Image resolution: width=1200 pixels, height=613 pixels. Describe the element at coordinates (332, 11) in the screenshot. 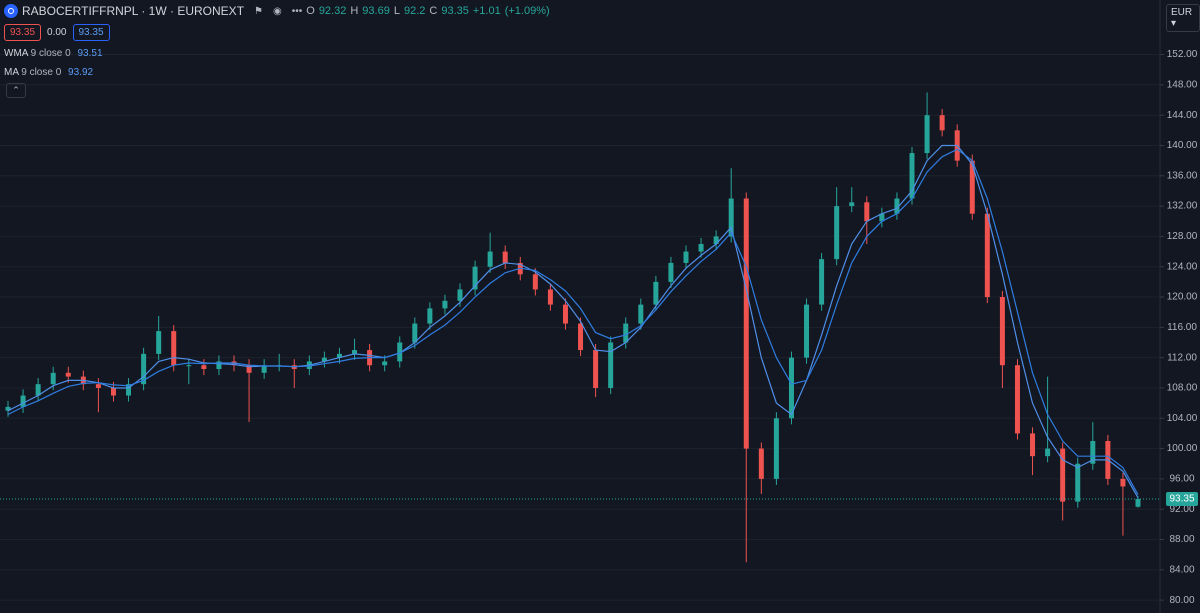

I see `ohlc-value: 92.32` at that location.